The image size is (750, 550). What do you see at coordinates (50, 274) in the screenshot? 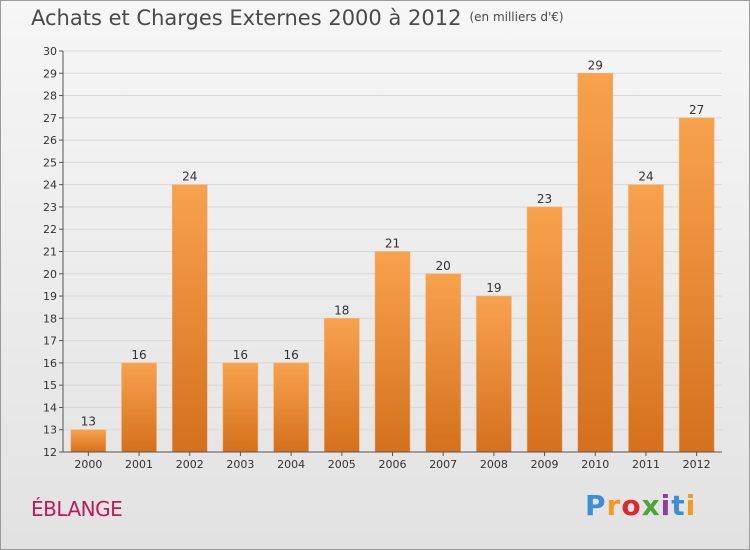
I see `y-tick-label: 20` at bounding box center [50, 274].